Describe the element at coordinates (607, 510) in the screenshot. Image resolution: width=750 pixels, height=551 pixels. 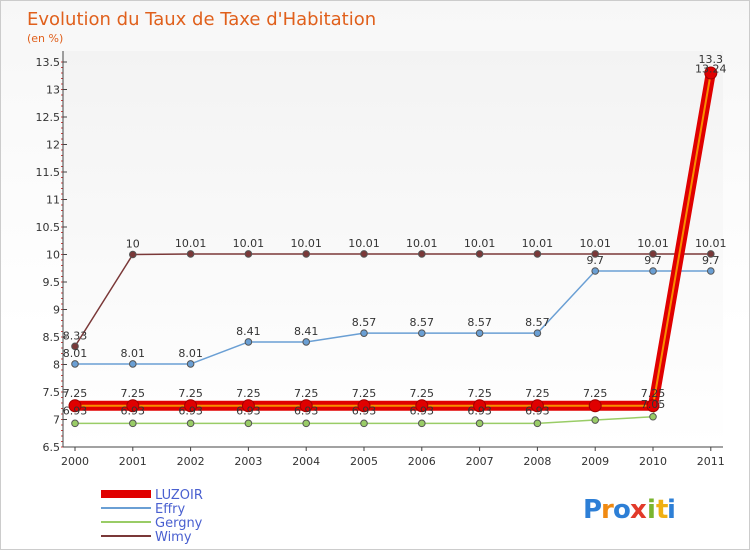
I see `logo-letter: r` at that location.